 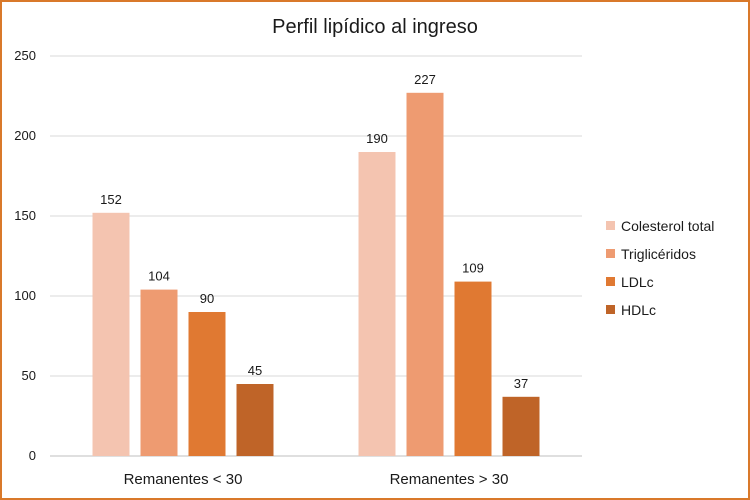 I want to click on legend-label: Colesterol total, so click(x=667, y=226).